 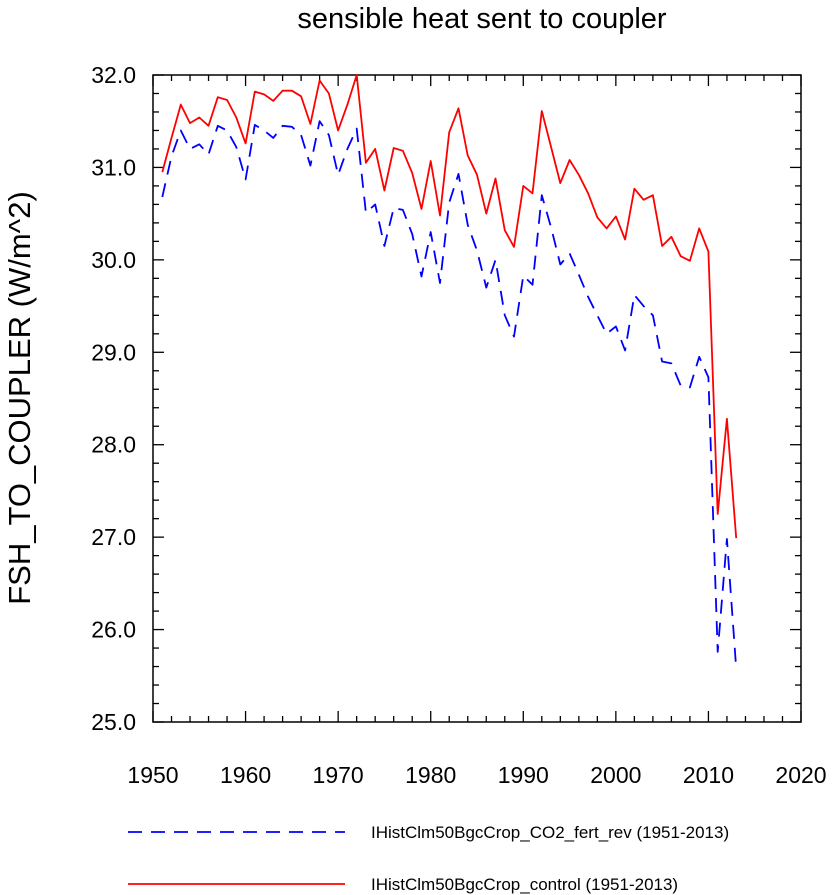 What do you see at coordinates (113, 75) in the screenshot?
I see `y-tick-label: 32.0` at bounding box center [113, 75].